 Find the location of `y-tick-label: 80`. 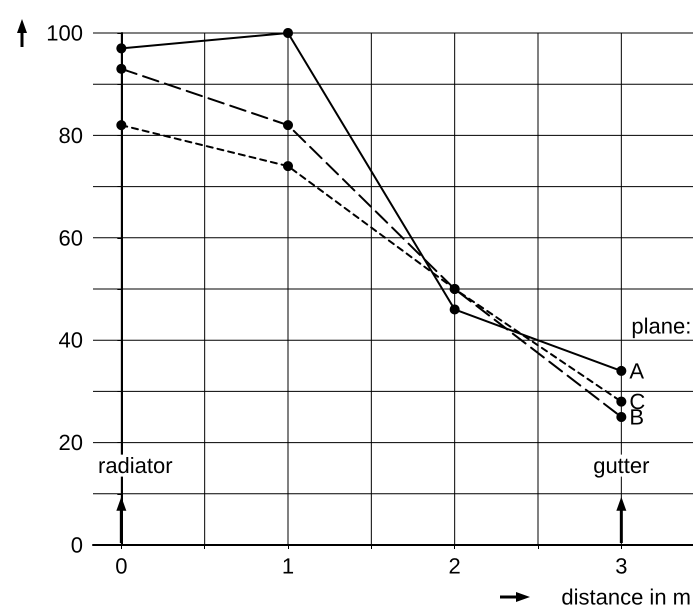

y-tick-label: 80 is located at coordinates (70, 135).